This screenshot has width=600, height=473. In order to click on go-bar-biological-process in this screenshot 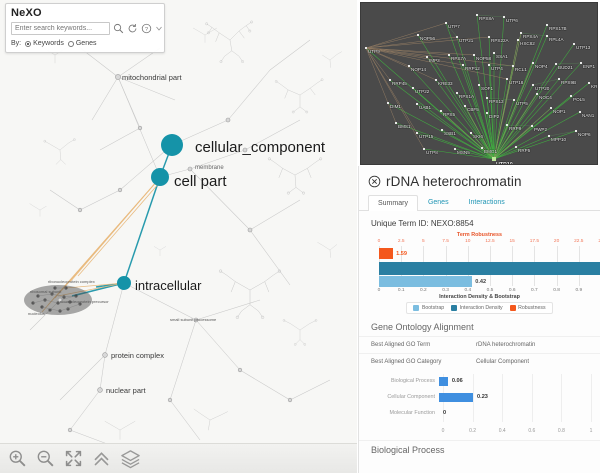, I will do `click(443, 381)`.